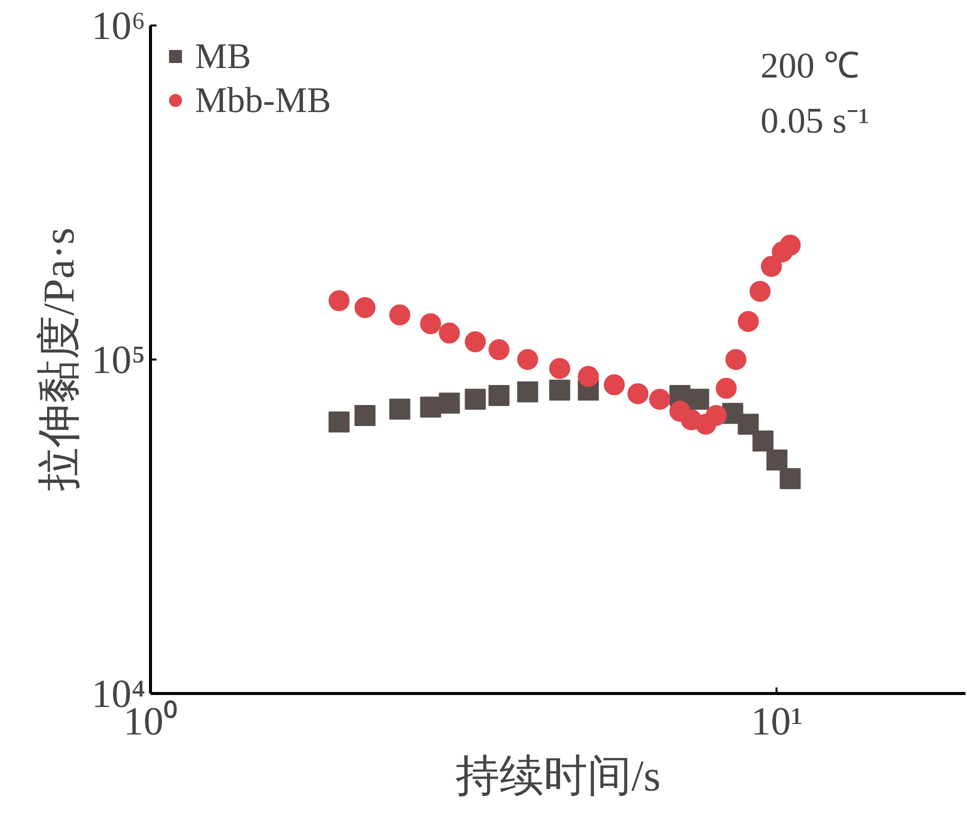  I want to click on x-tick-label: 10¹, so click(776, 721).